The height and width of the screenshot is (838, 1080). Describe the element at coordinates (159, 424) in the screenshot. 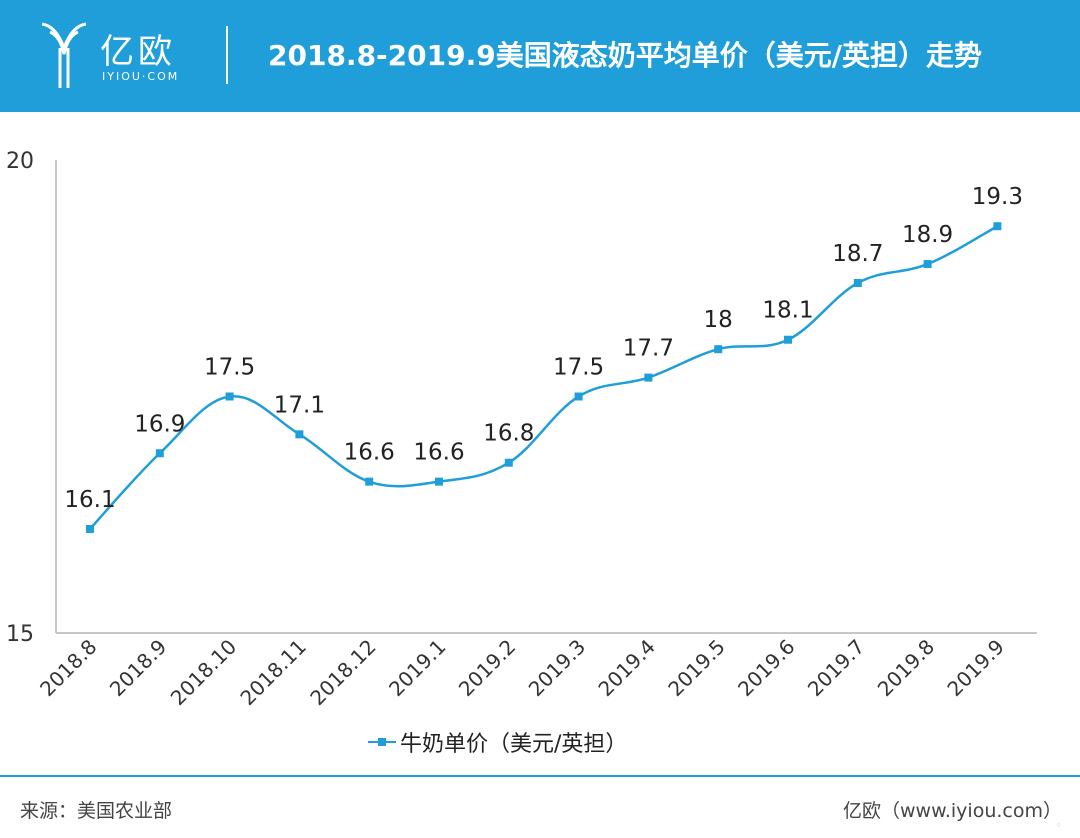

I see `data-label: 16.9` at that location.